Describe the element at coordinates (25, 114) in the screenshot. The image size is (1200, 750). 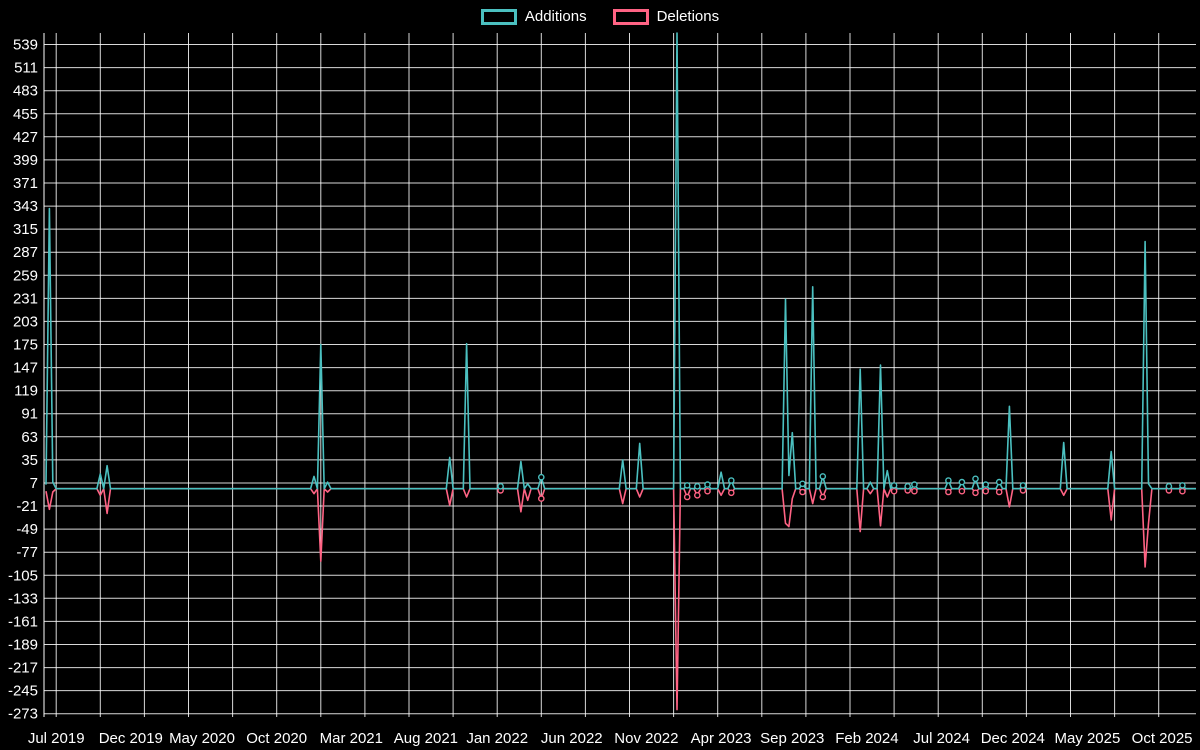
I see `y-axis-tick-label: 455` at that location.